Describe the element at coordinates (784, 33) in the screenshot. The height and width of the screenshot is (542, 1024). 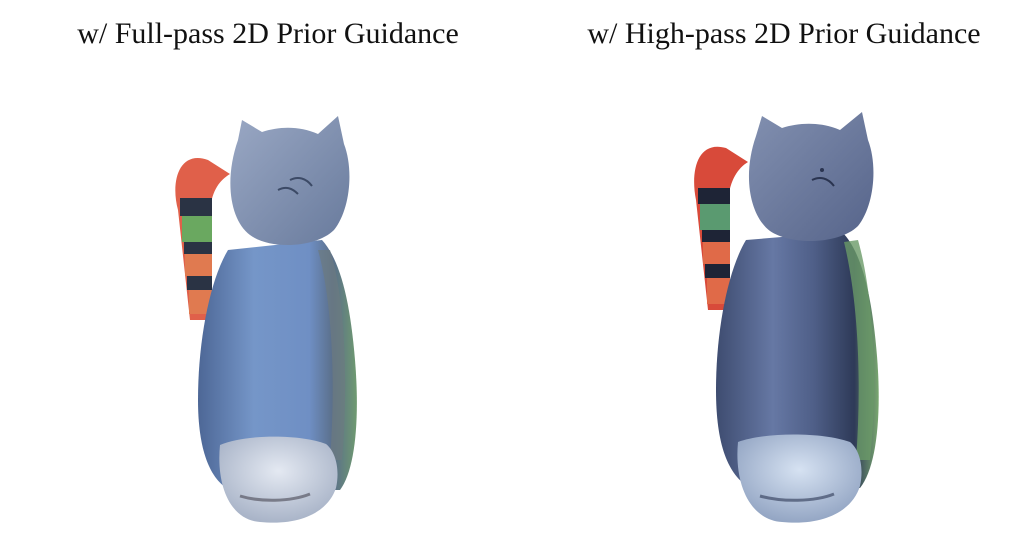
I see `caption-high-pass: w/ High-pass 2D Prior Guidance` at that location.